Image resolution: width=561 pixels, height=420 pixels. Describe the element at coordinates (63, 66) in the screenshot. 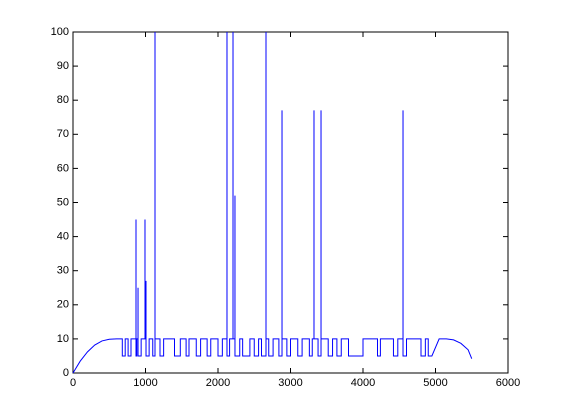

I see `y-tick-label: 90` at that location.